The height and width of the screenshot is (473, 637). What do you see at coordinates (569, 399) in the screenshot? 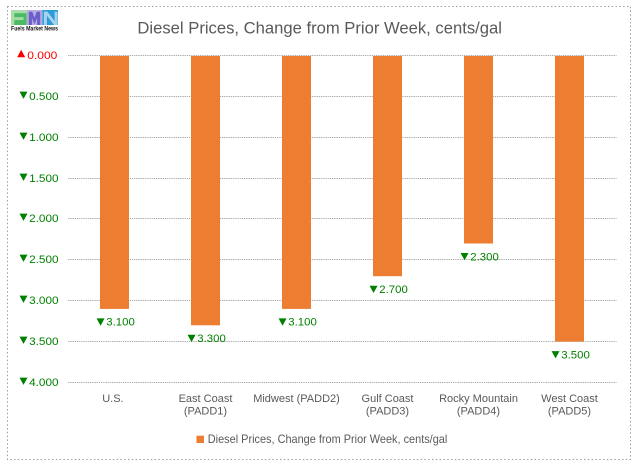
I see `svg-text: West Coast` at bounding box center [569, 399].